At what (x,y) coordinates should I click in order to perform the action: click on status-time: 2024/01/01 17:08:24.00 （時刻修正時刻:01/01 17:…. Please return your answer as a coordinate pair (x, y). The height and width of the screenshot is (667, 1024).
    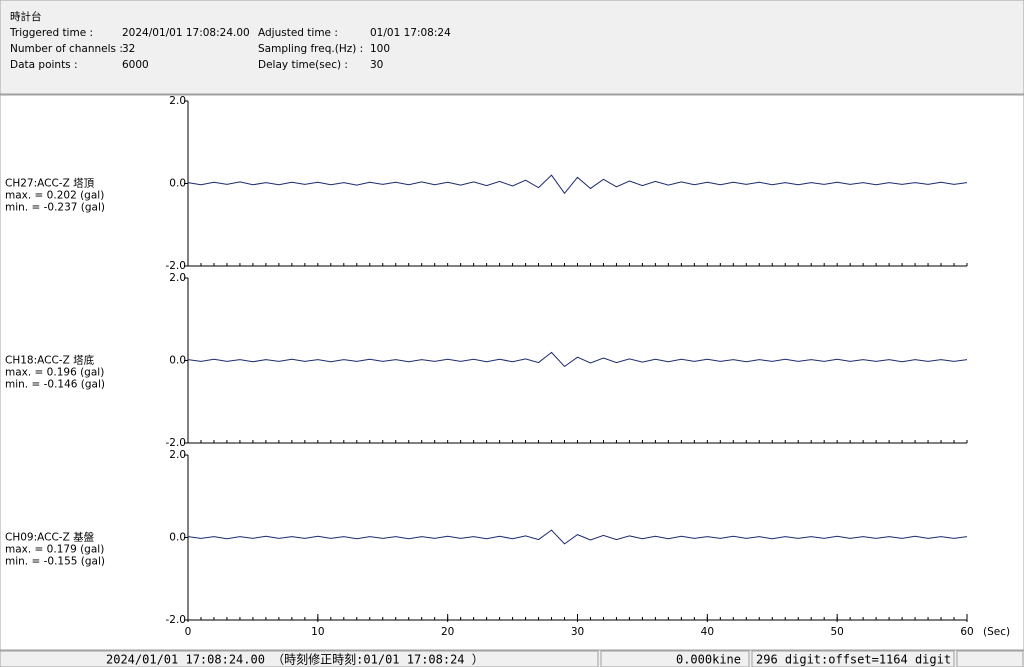
    Looking at the image, I should click on (295, 659).